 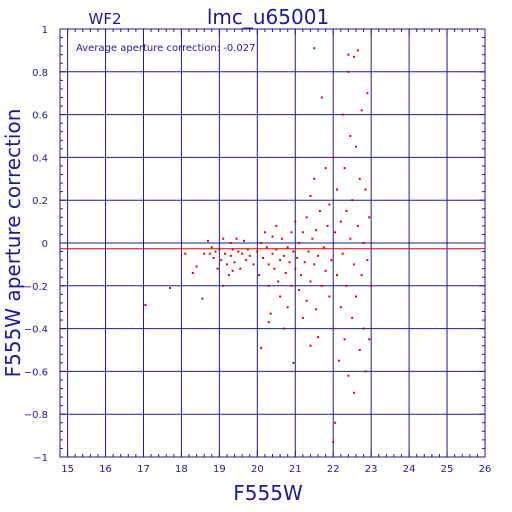 I want to click on panel-label: WF2, so click(x=104, y=19).